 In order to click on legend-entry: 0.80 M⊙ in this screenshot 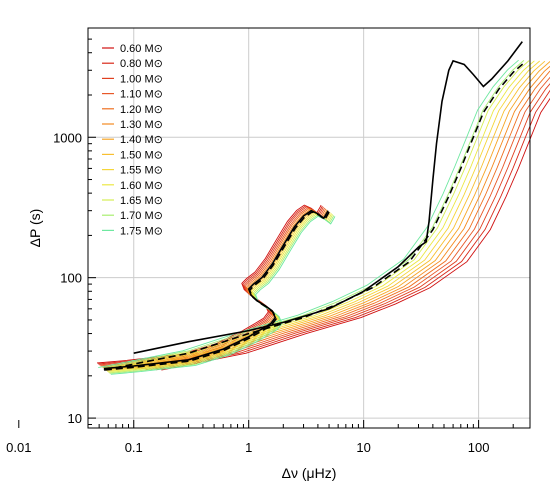, I will do `click(141, 64)`.